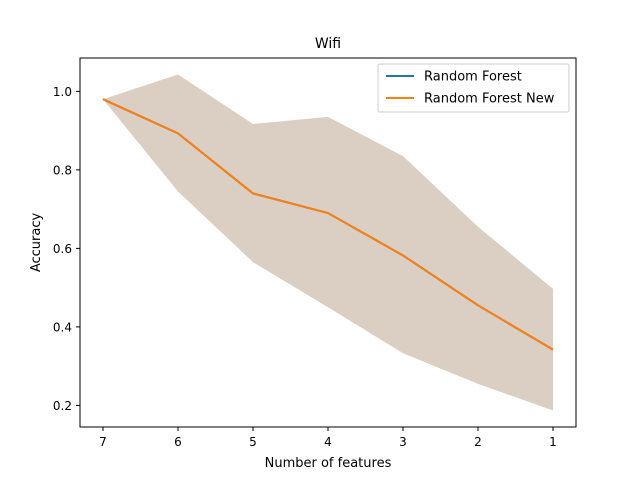  I want to click on x-tick-label: 5, so click(253, 442).